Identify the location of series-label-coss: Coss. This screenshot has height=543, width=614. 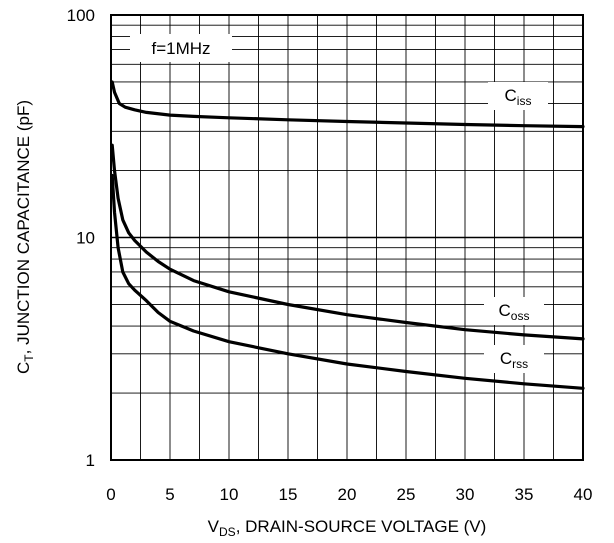
(514, 312).